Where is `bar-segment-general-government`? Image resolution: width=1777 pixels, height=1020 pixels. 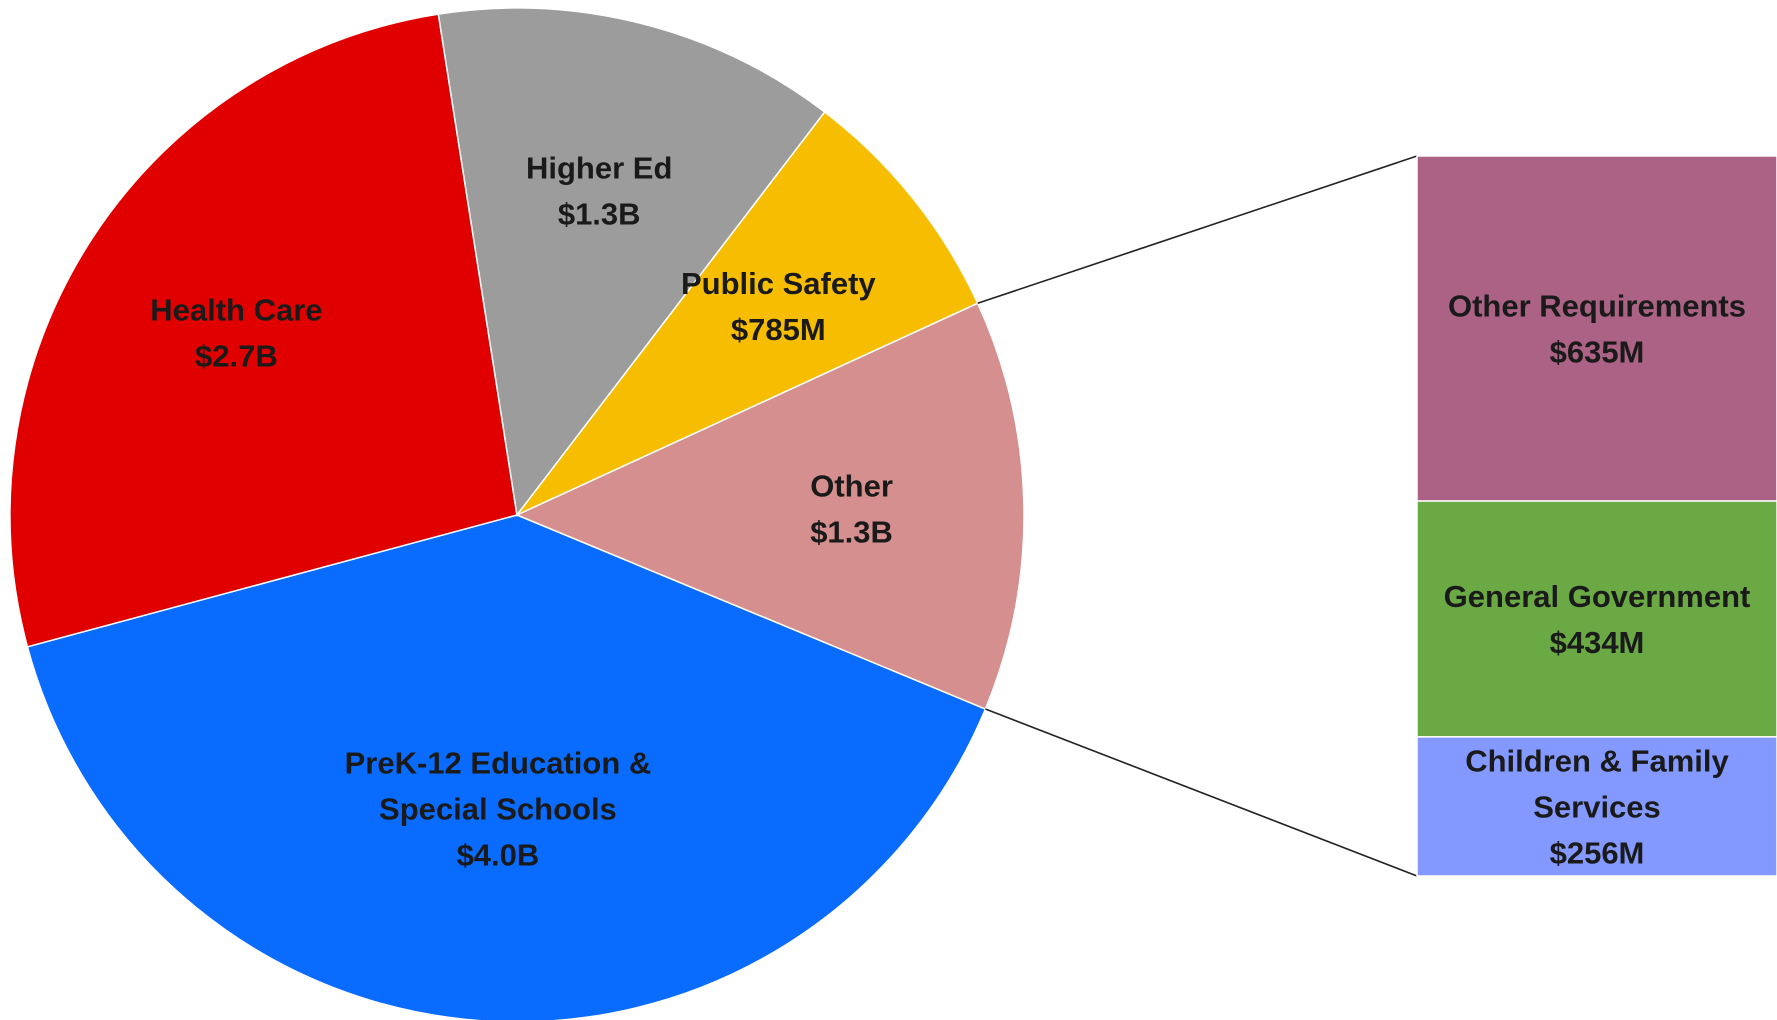
bar-segment-general-government is located at coordinates (1596, 619).